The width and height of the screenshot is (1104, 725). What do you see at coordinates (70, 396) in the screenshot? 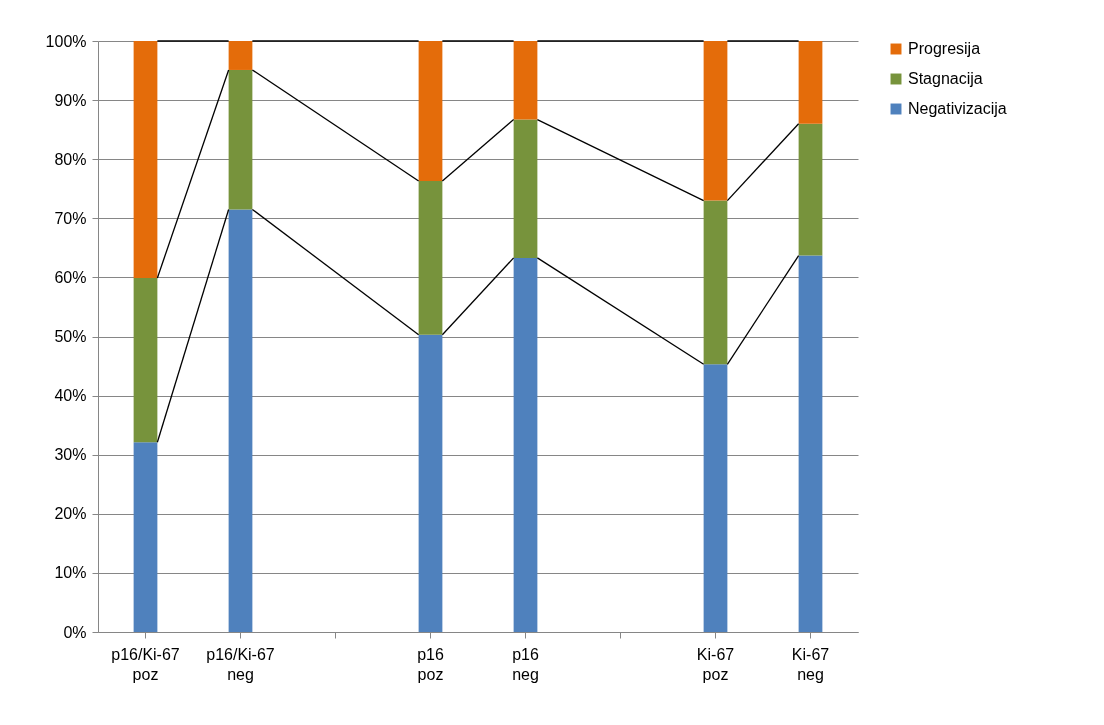
I see `y-tick-label: 40%` at bounding box center [70, 396].